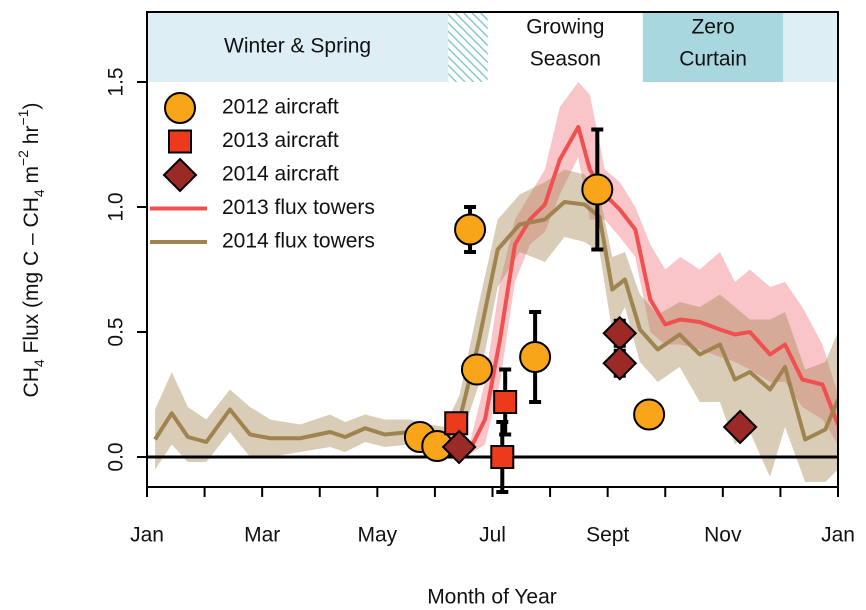 This screenshot has height=610, width=866. What do you see at coordinates (298, 241) in the screenshot?
I see `legend-label: 2014 flux towers` at bounding box center [298, 241].